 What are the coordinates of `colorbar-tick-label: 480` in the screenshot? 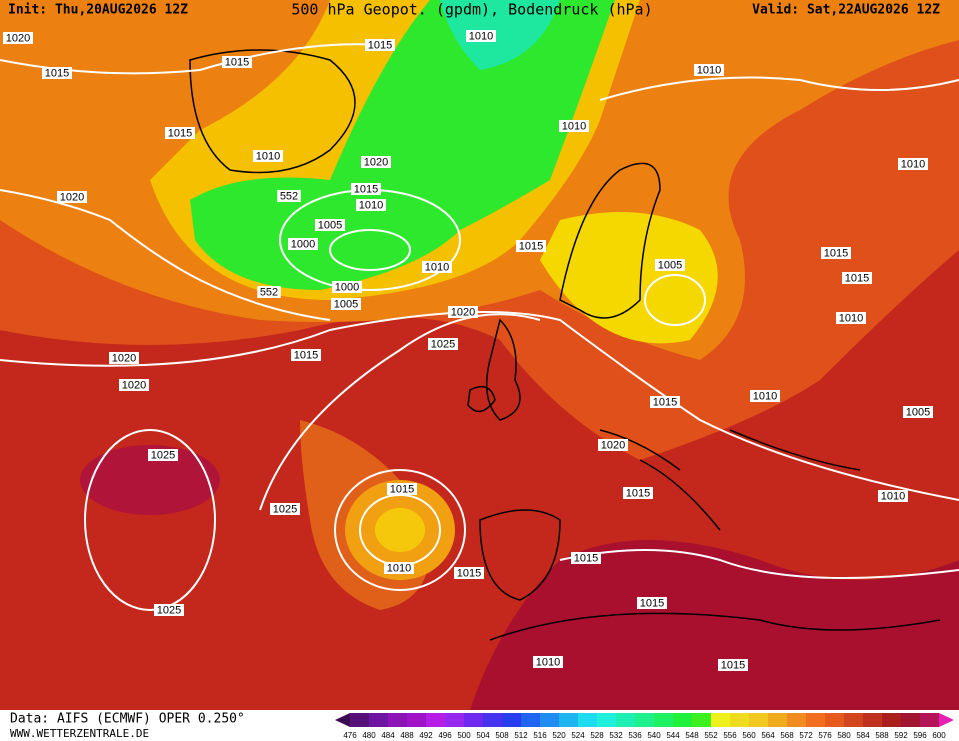 It's located at (369, 735).